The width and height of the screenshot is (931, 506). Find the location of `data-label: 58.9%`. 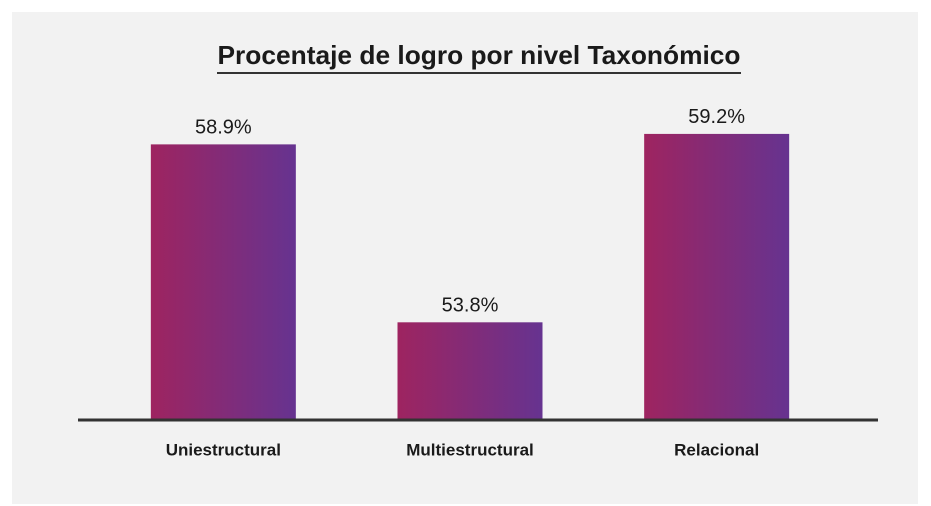

data-label: 58.9% is located at coordinates (223, 128).